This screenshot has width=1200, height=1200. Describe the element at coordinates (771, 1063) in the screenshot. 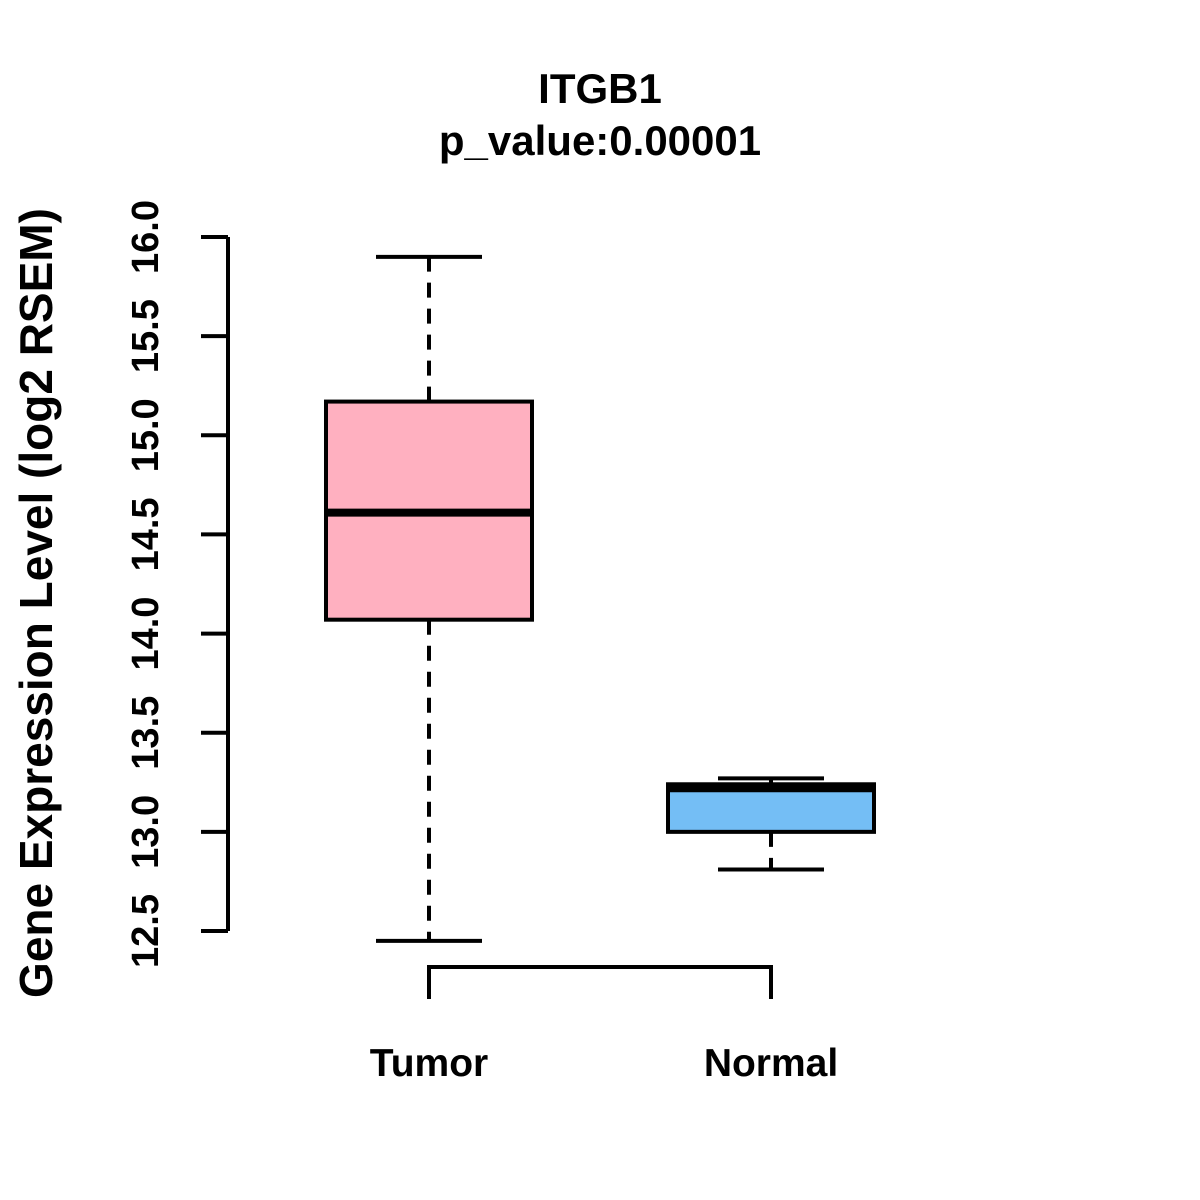

I see `x-axis-label-normal: Normal` at that location.